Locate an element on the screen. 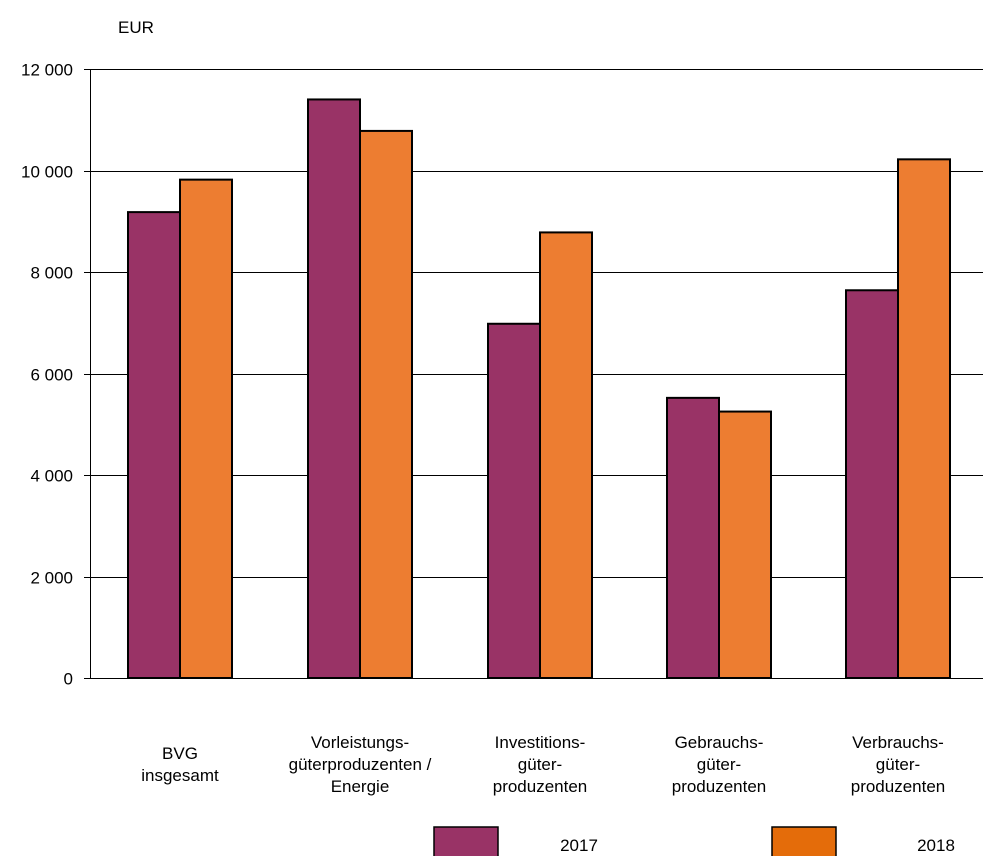 This screenshot has height=856, width=990. y-tick-label: 8 000 is located at coordinates (51, 273).